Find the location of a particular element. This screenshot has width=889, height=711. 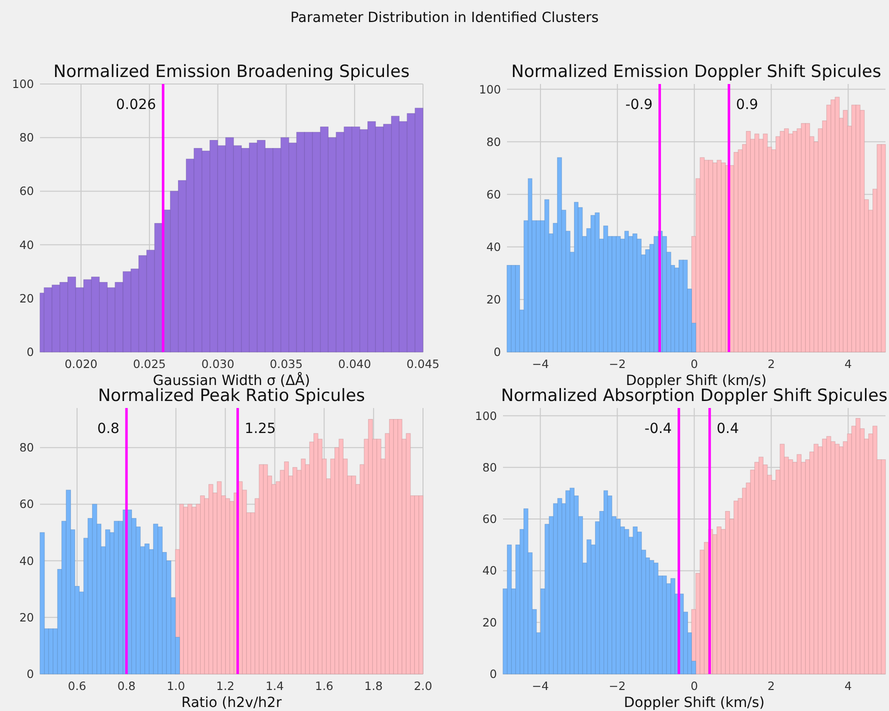

chart-title: Normalized Peak Ratio Spicules is located at coordinates (232, 396).